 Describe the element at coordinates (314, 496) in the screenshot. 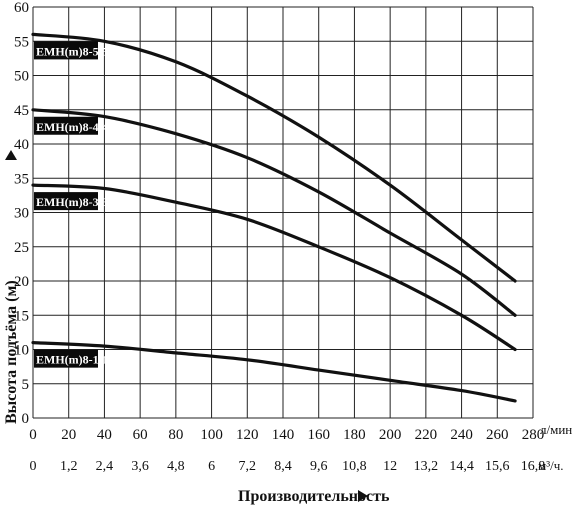

I see `x-axis-title: Производительность` at that location.